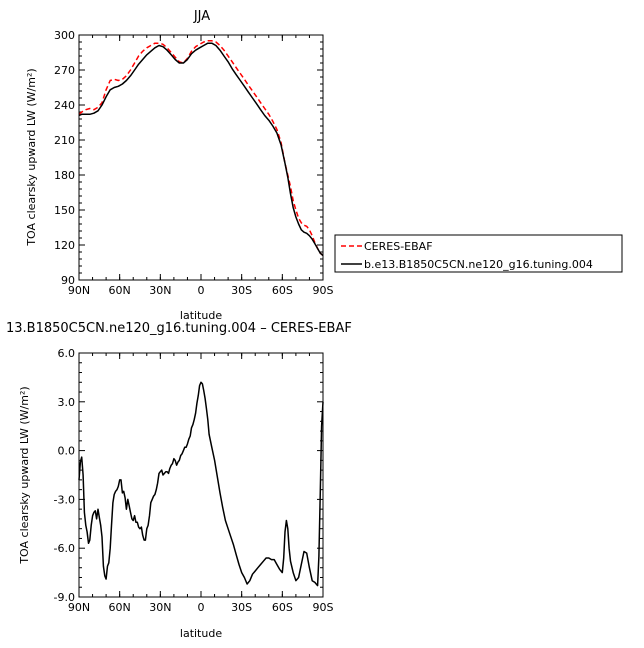 Image resolution: width=644 pixels, height=648 pixels. What do you see at coordinates (24, 475) in the screenshot?
I see `chart-bottom-y-axis-label: TOA clearsky upward LW (W/m²)` at bounding box center [24, 475].